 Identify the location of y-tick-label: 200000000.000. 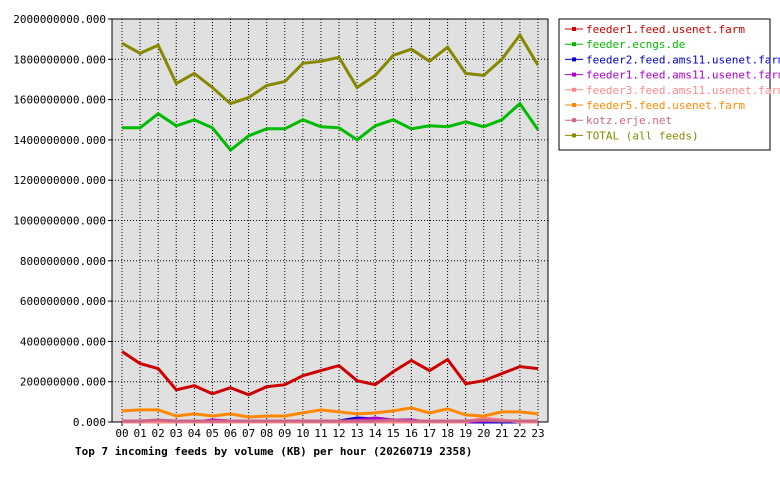
(63, 382).